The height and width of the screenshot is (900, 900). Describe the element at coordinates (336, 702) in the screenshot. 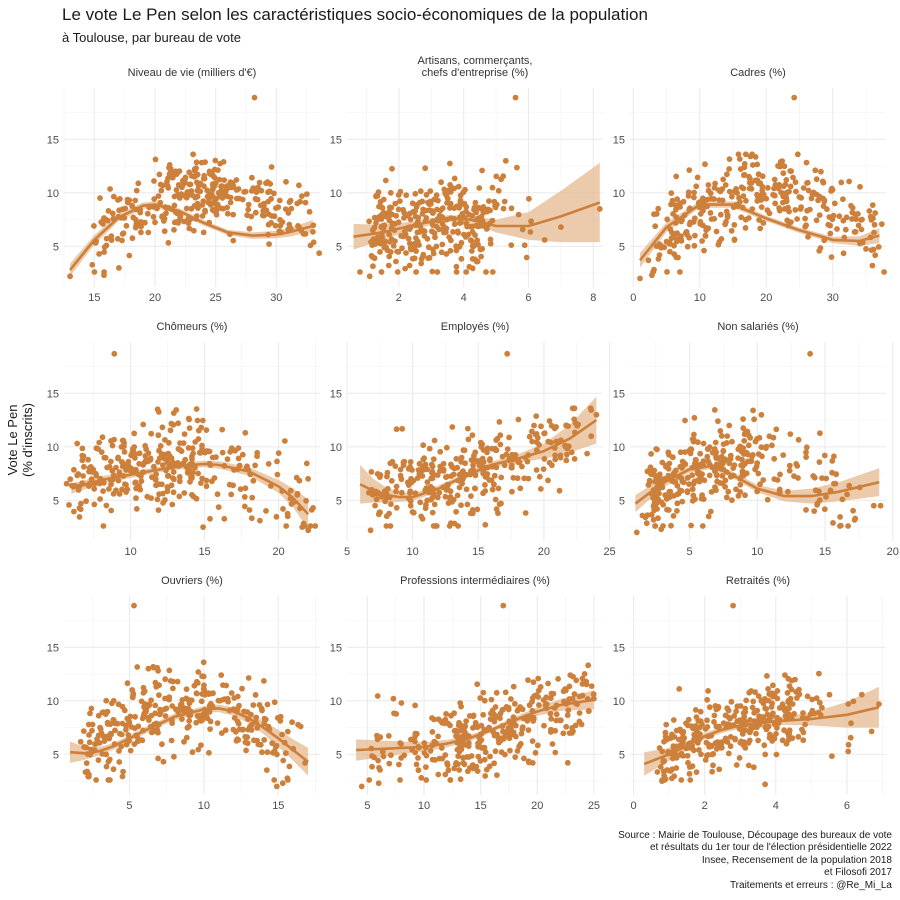

I see `y-tick-label: 10` at that location.